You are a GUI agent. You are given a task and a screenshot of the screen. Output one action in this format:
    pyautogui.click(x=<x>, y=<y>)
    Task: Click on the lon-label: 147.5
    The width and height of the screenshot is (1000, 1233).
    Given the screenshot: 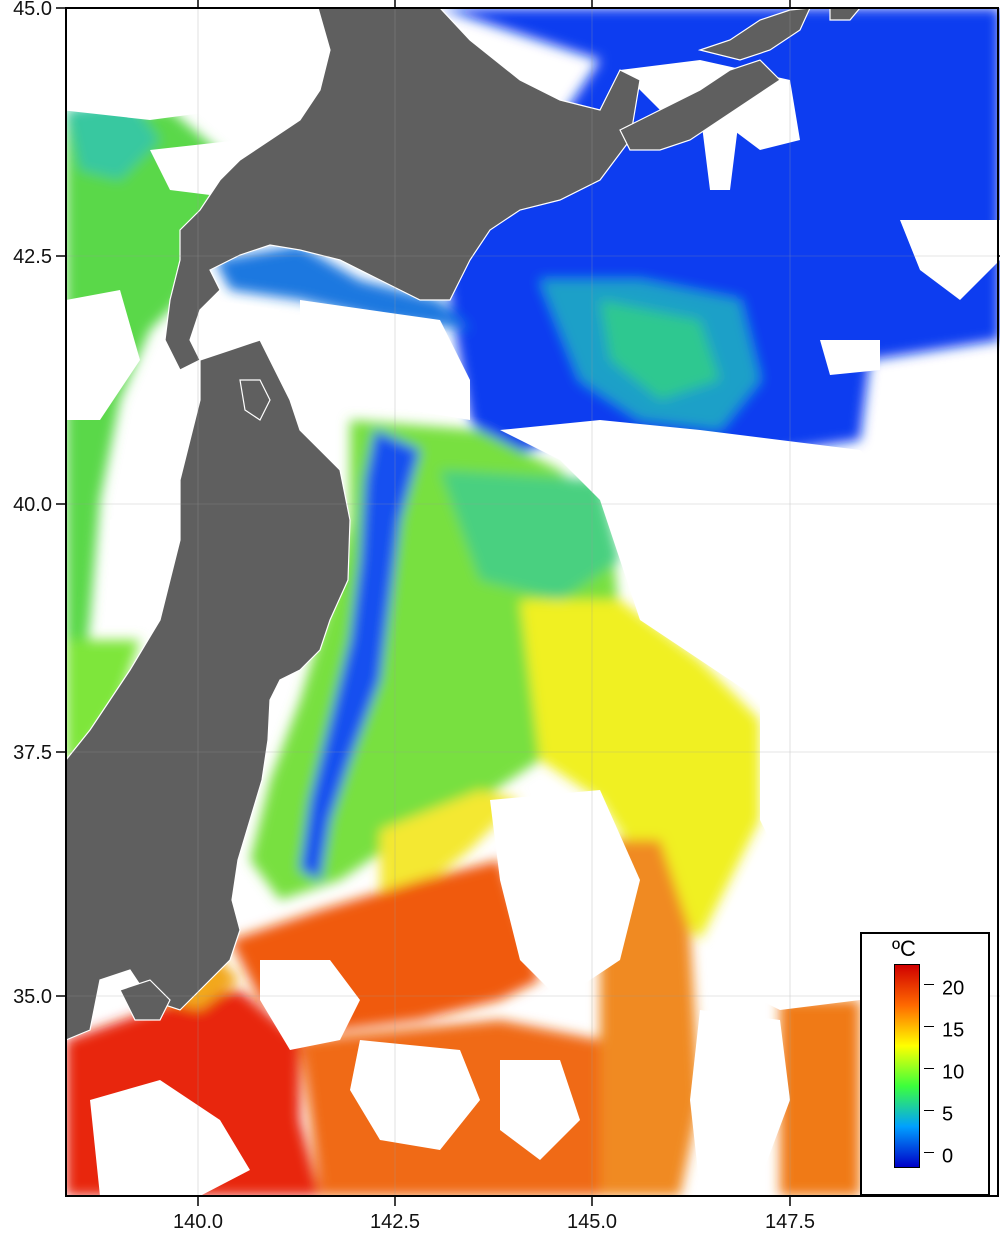 What is the action you would take?
    pyautogui.click(x=790, y=1222)
    